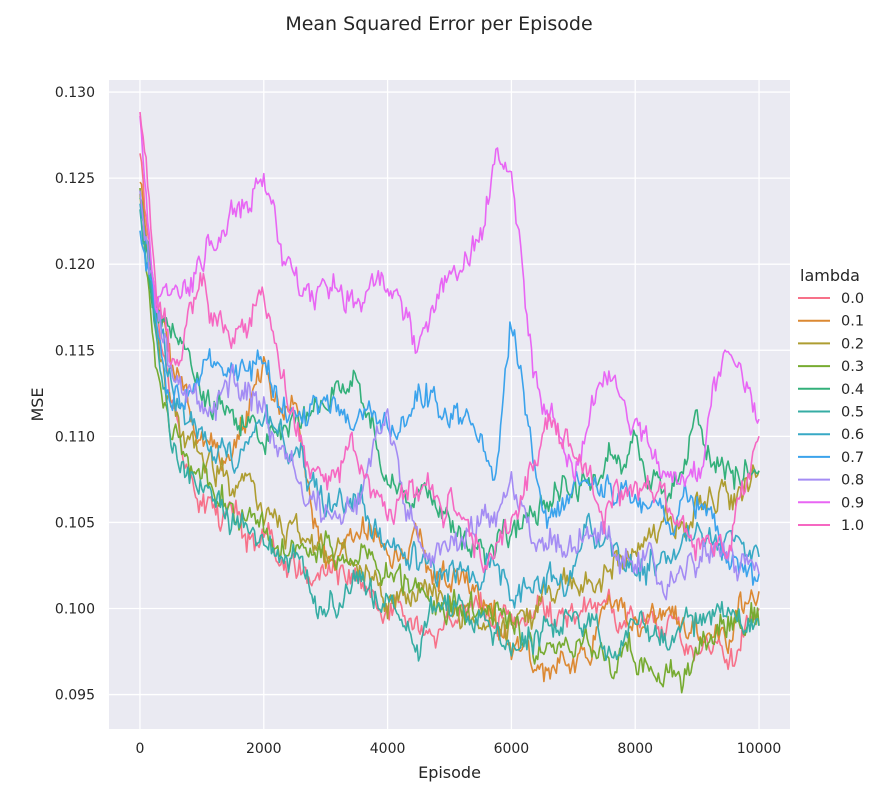 This screenshot has height=800, width=878. I want to click on chart-title: Mean Squared Error per Episode, so click(438, 24).